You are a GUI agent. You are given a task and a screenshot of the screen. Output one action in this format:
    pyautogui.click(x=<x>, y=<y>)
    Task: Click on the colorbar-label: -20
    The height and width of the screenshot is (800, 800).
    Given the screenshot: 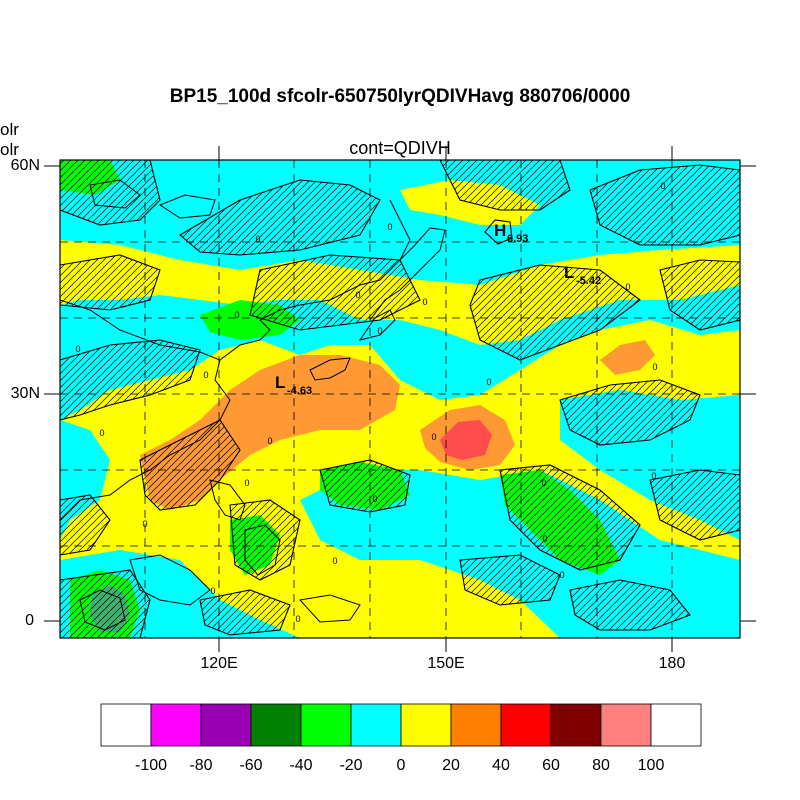 What is the action you would take?
    pyautogui.click(x=351, y=765)
    